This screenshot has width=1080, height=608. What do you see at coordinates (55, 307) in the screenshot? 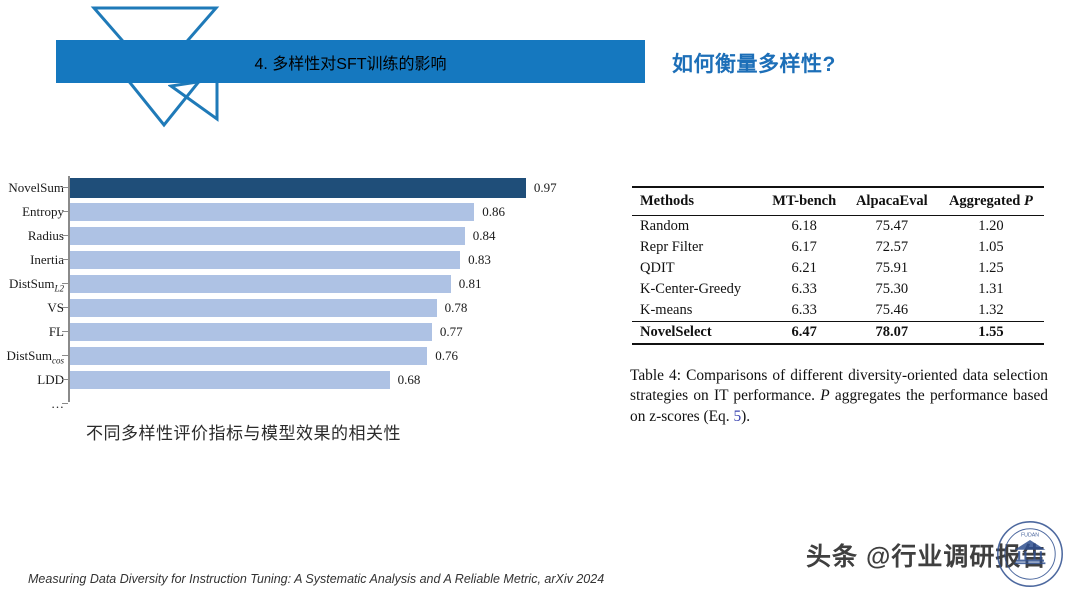
I see `bar-category-label: VS` at bounding box center [55, 307].